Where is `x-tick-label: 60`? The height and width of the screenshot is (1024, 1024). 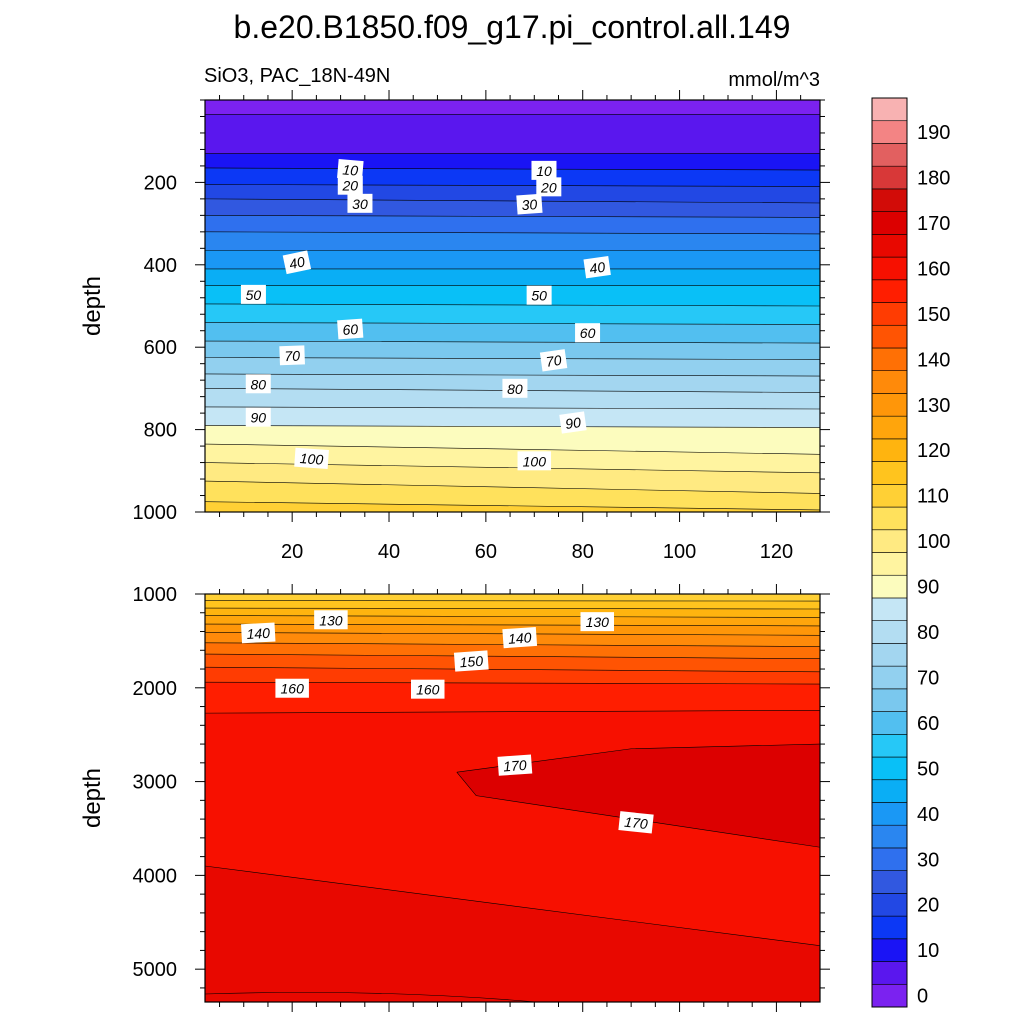 x-tick-label: 60 is located at coordinates (486, 552).